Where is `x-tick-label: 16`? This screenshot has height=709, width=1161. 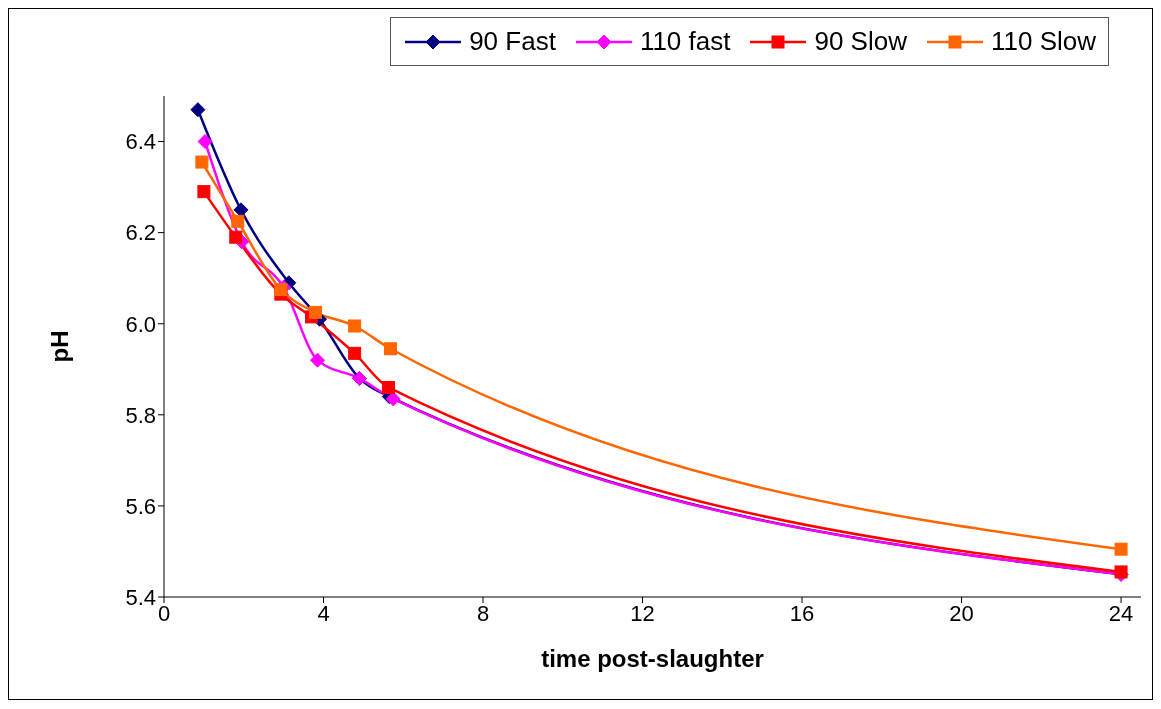 x-tick-label: 16 is located at coordinates (802, 613).